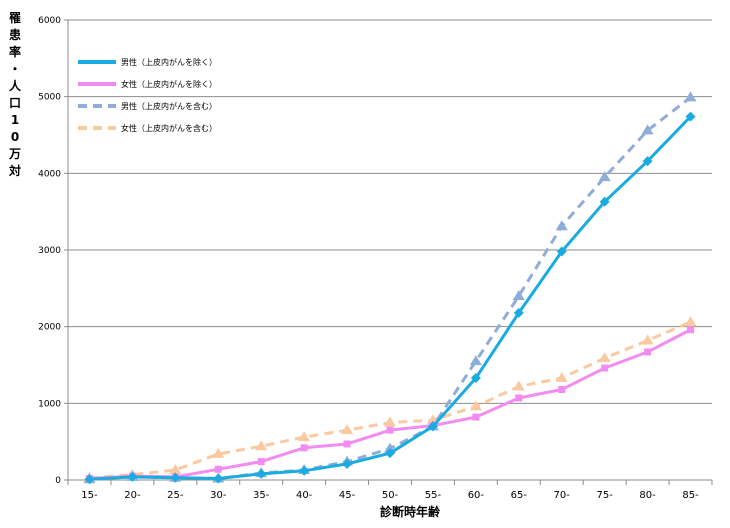  Describe the element at coordinates (433, 495) in the screenshot. I see `x-tick-label: 55-` at that location.